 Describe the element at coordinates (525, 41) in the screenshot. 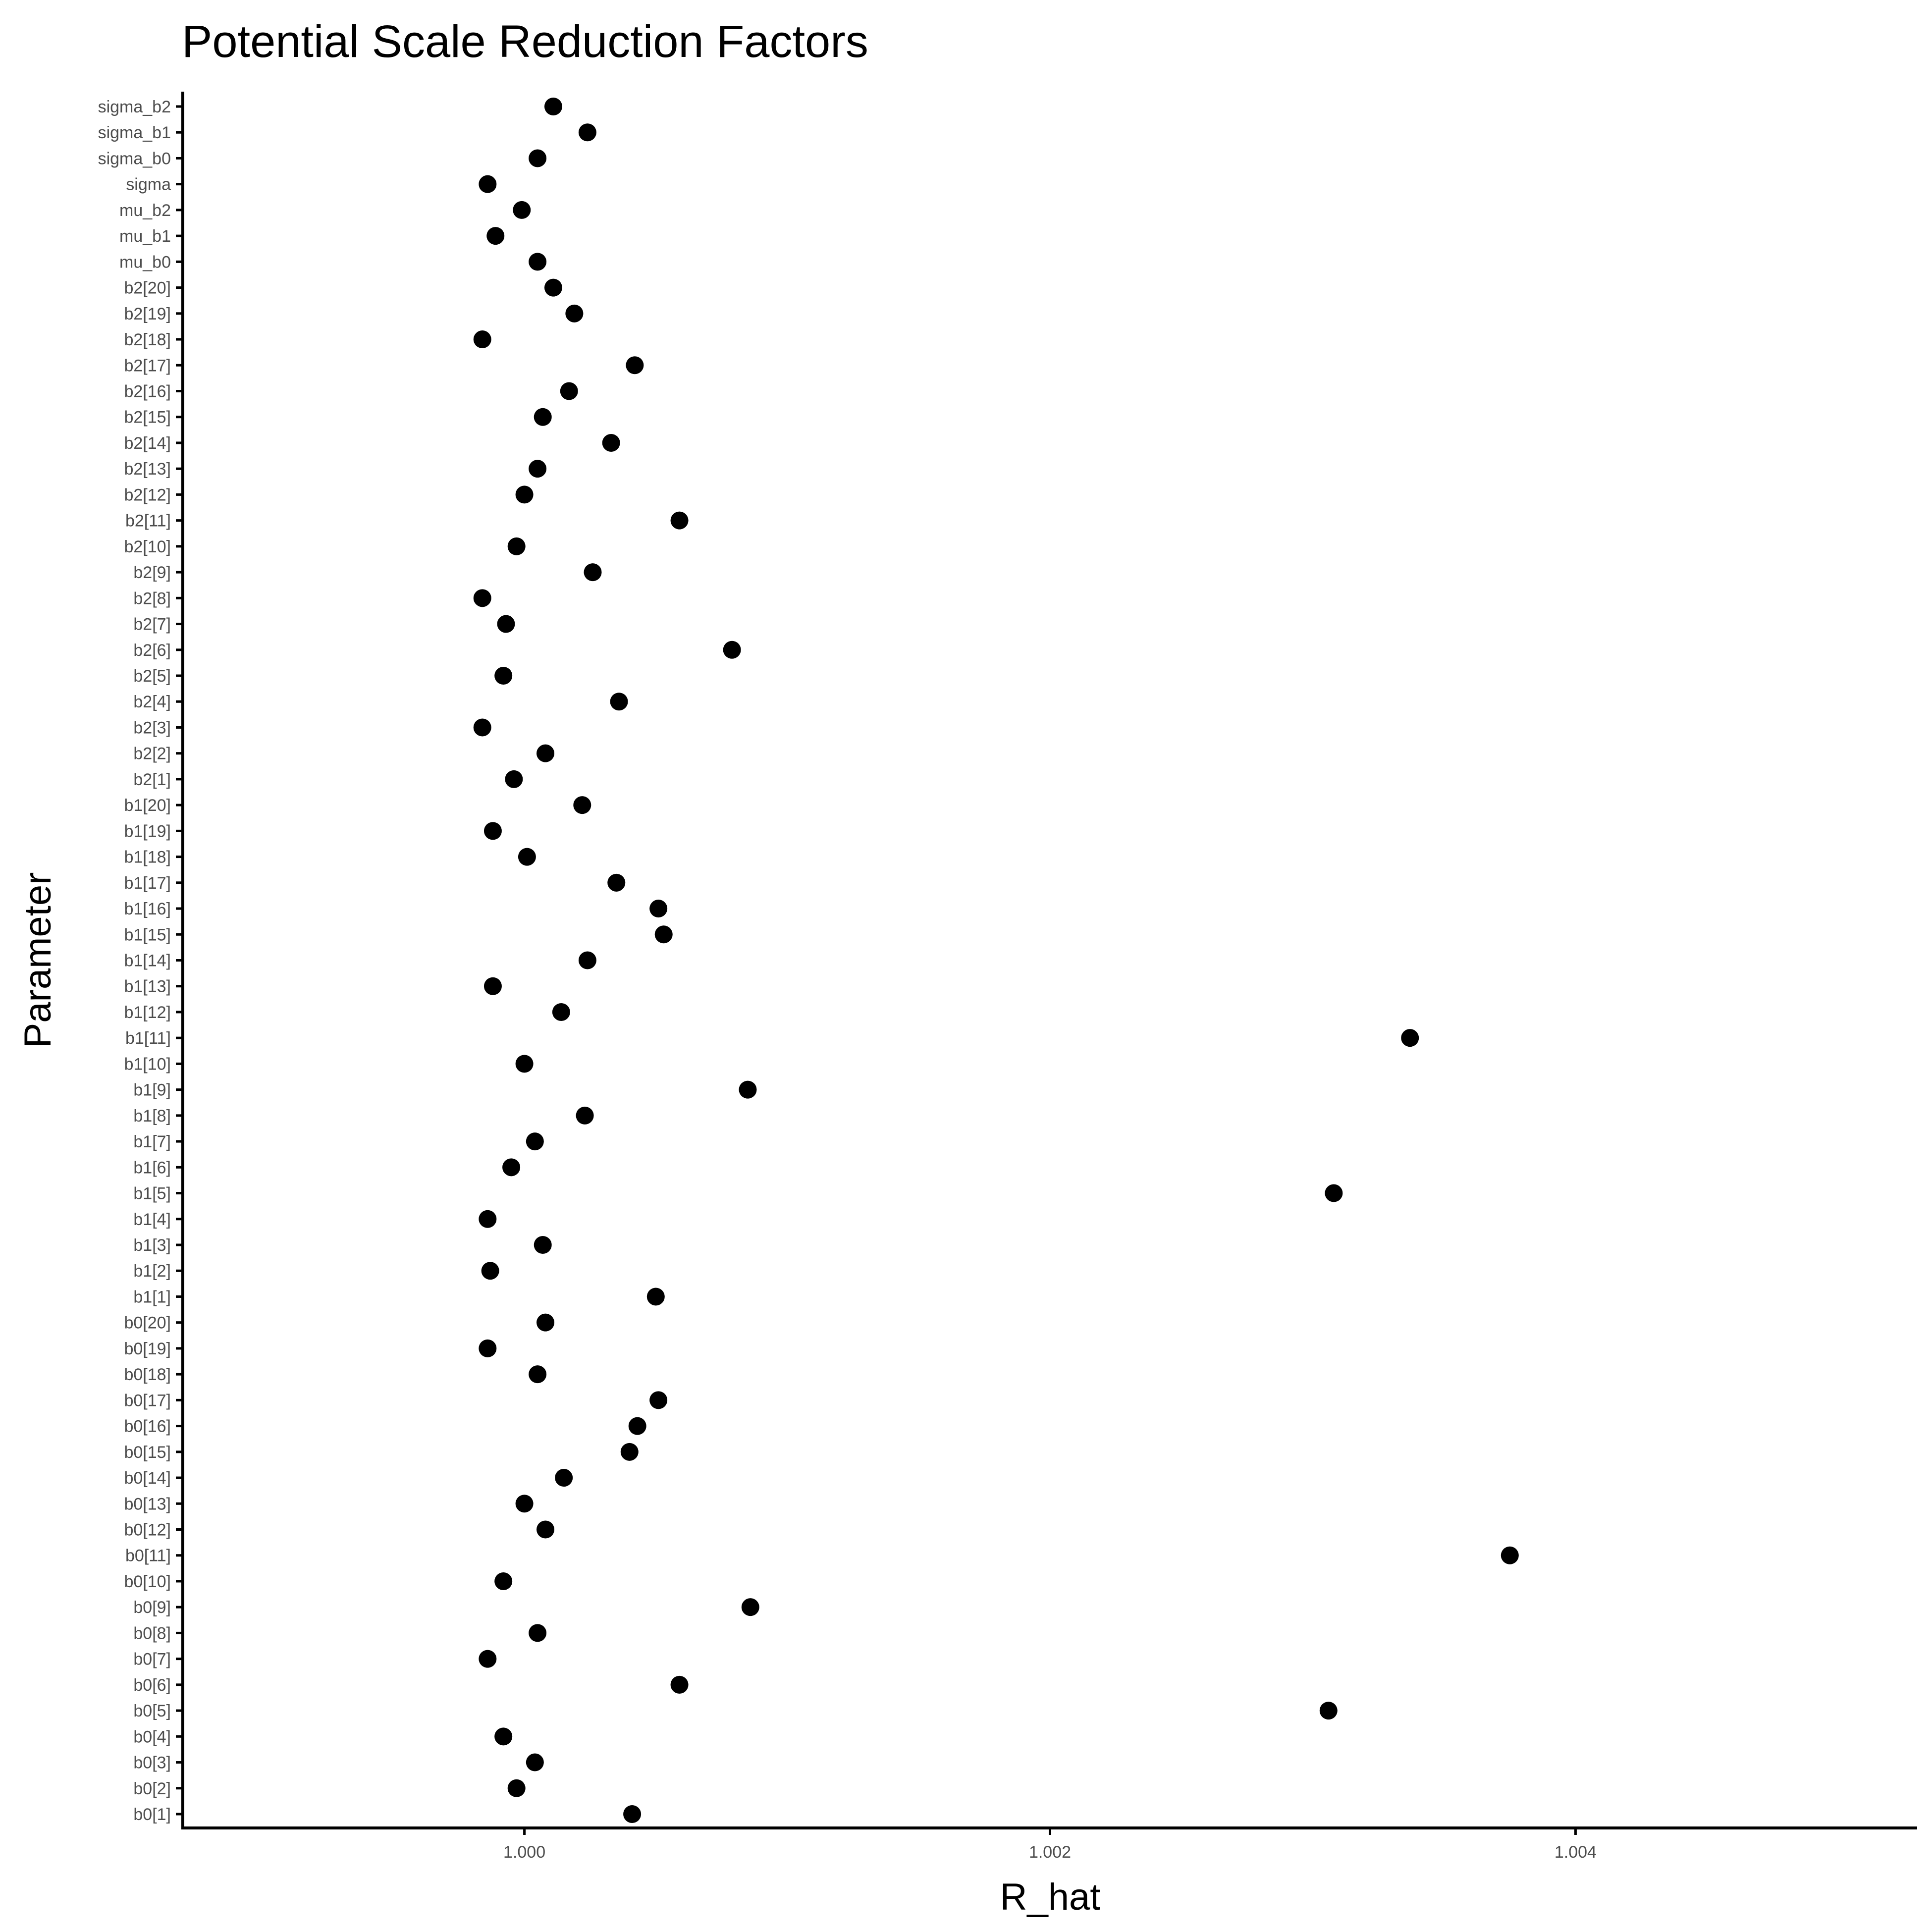

I see `chart-title: Potential Scale Reduction Factors` at that location.